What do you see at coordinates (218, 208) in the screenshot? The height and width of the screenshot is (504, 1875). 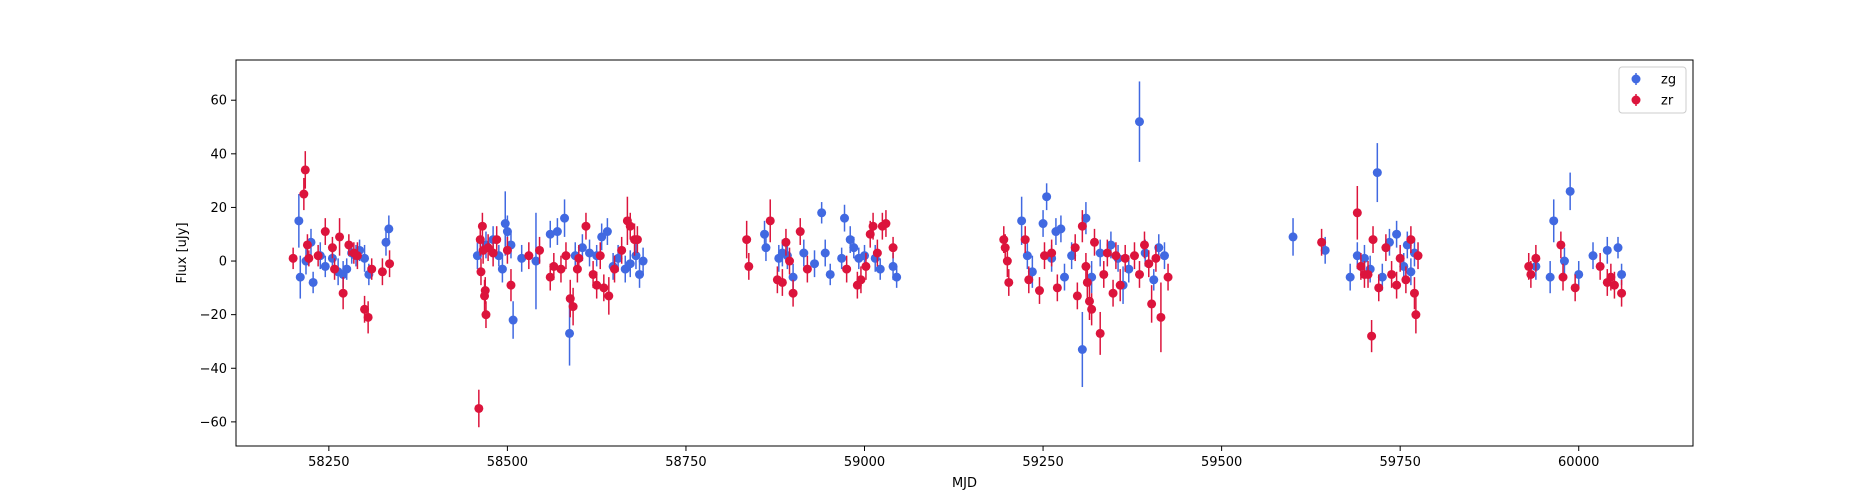 I see `y-tick-label: 20` at bounding box center [218, 208].